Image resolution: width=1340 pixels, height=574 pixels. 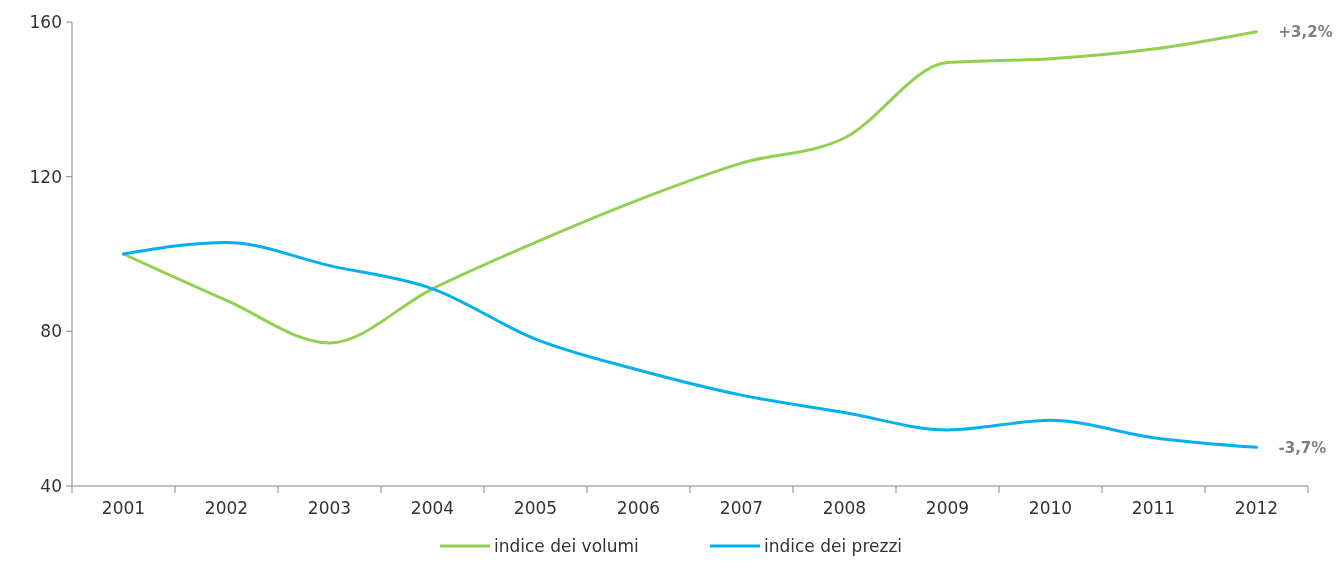 What do you see at coordinates (51, 485) in the screenshot?
I see `y-tick-label: 40` at bounding box center [51, 485].